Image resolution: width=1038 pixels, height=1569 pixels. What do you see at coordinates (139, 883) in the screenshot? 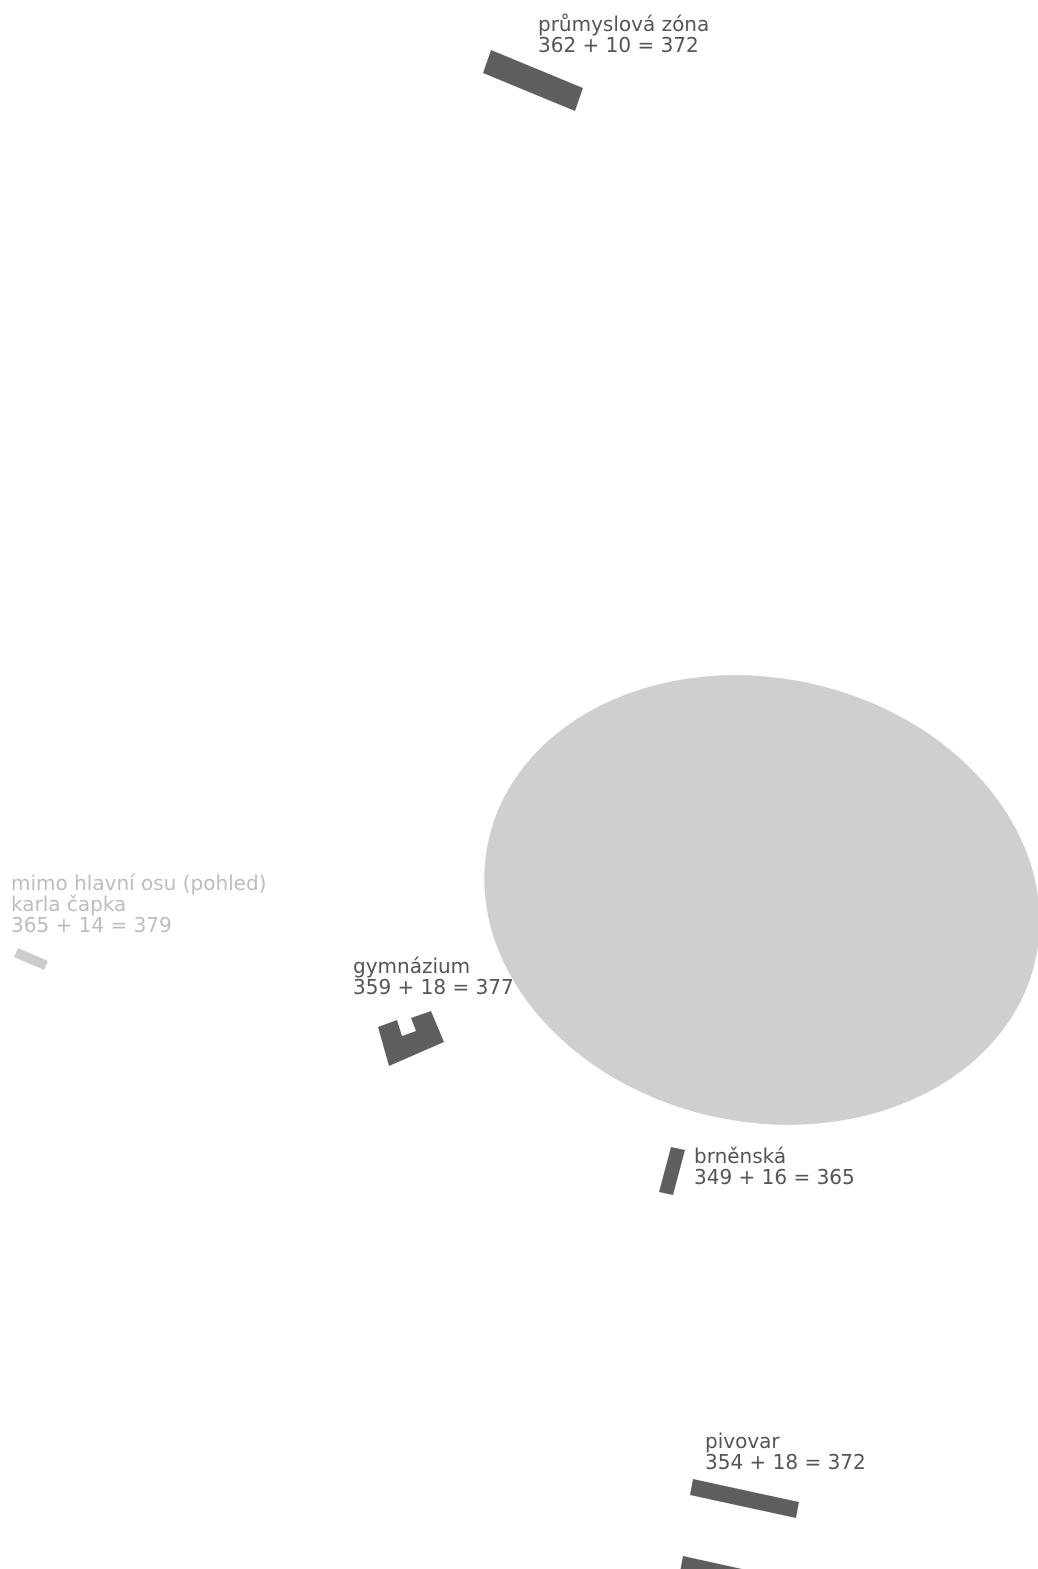
I see `karla-capka-note: mimo hlavní osu (pohled)` at bounding box center [139, 883].